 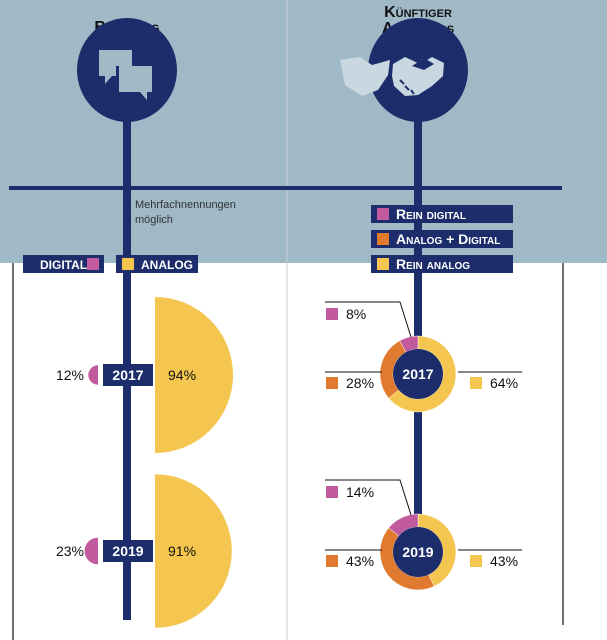 I want to click on analog-value-label: 91%, so click(x=182, y=551).